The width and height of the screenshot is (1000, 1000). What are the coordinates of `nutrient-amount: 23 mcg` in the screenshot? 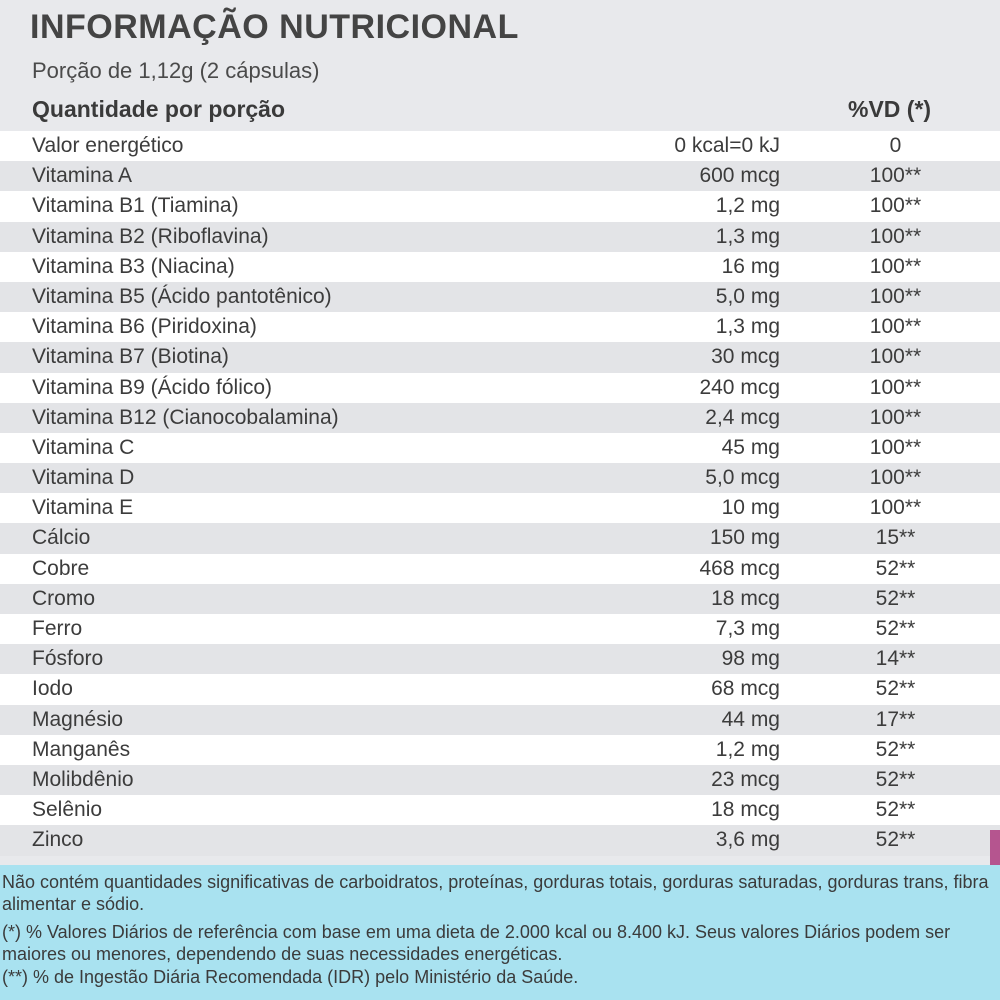 It's located at (745, 779).